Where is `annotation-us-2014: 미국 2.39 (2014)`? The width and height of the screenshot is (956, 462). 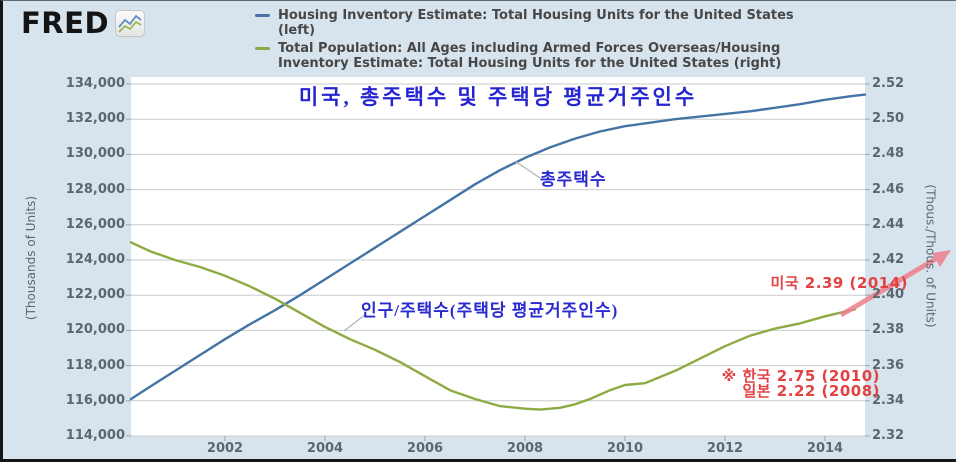
annotation-us-2014: 미국 2.39 (2014) is located at coordinates (839, 283).